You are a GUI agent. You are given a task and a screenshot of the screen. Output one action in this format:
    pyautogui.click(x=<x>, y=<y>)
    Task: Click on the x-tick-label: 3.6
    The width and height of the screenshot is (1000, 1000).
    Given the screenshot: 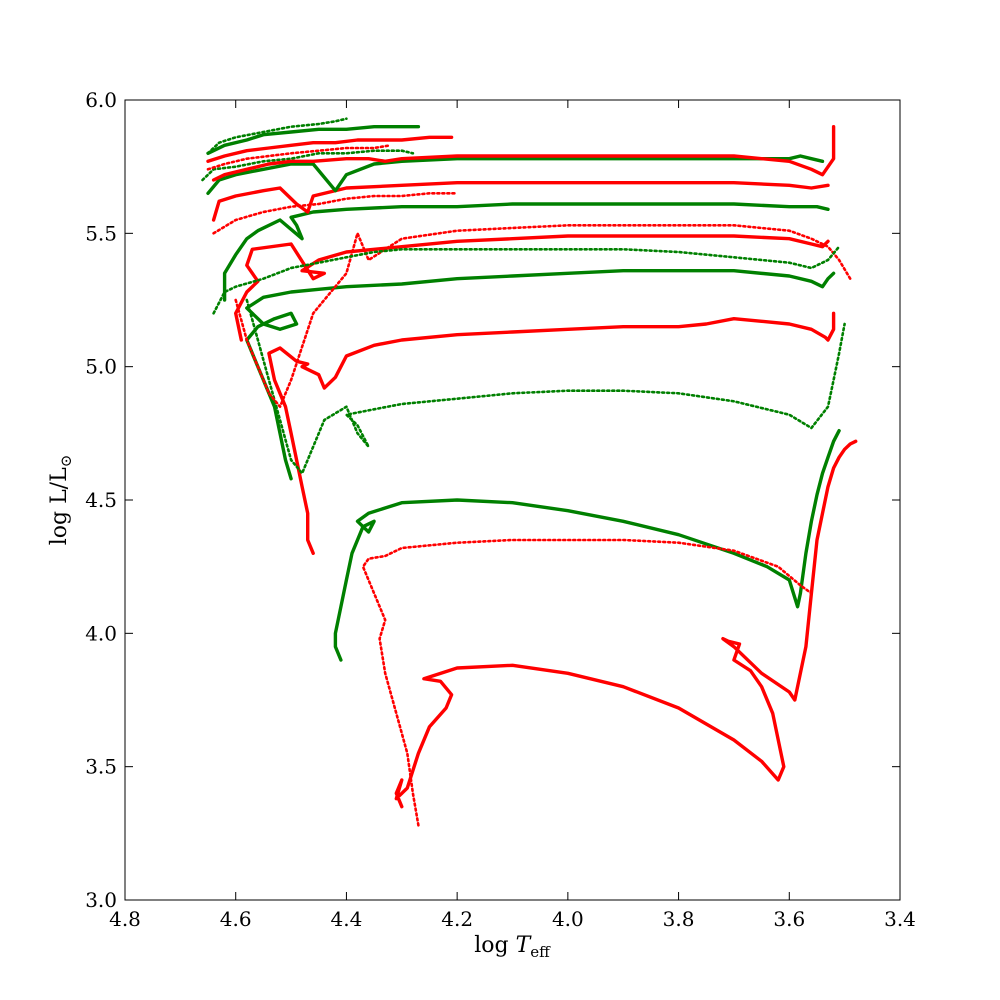 What is the action you would take?
    pyautogui.click(x=789, y=919)
    